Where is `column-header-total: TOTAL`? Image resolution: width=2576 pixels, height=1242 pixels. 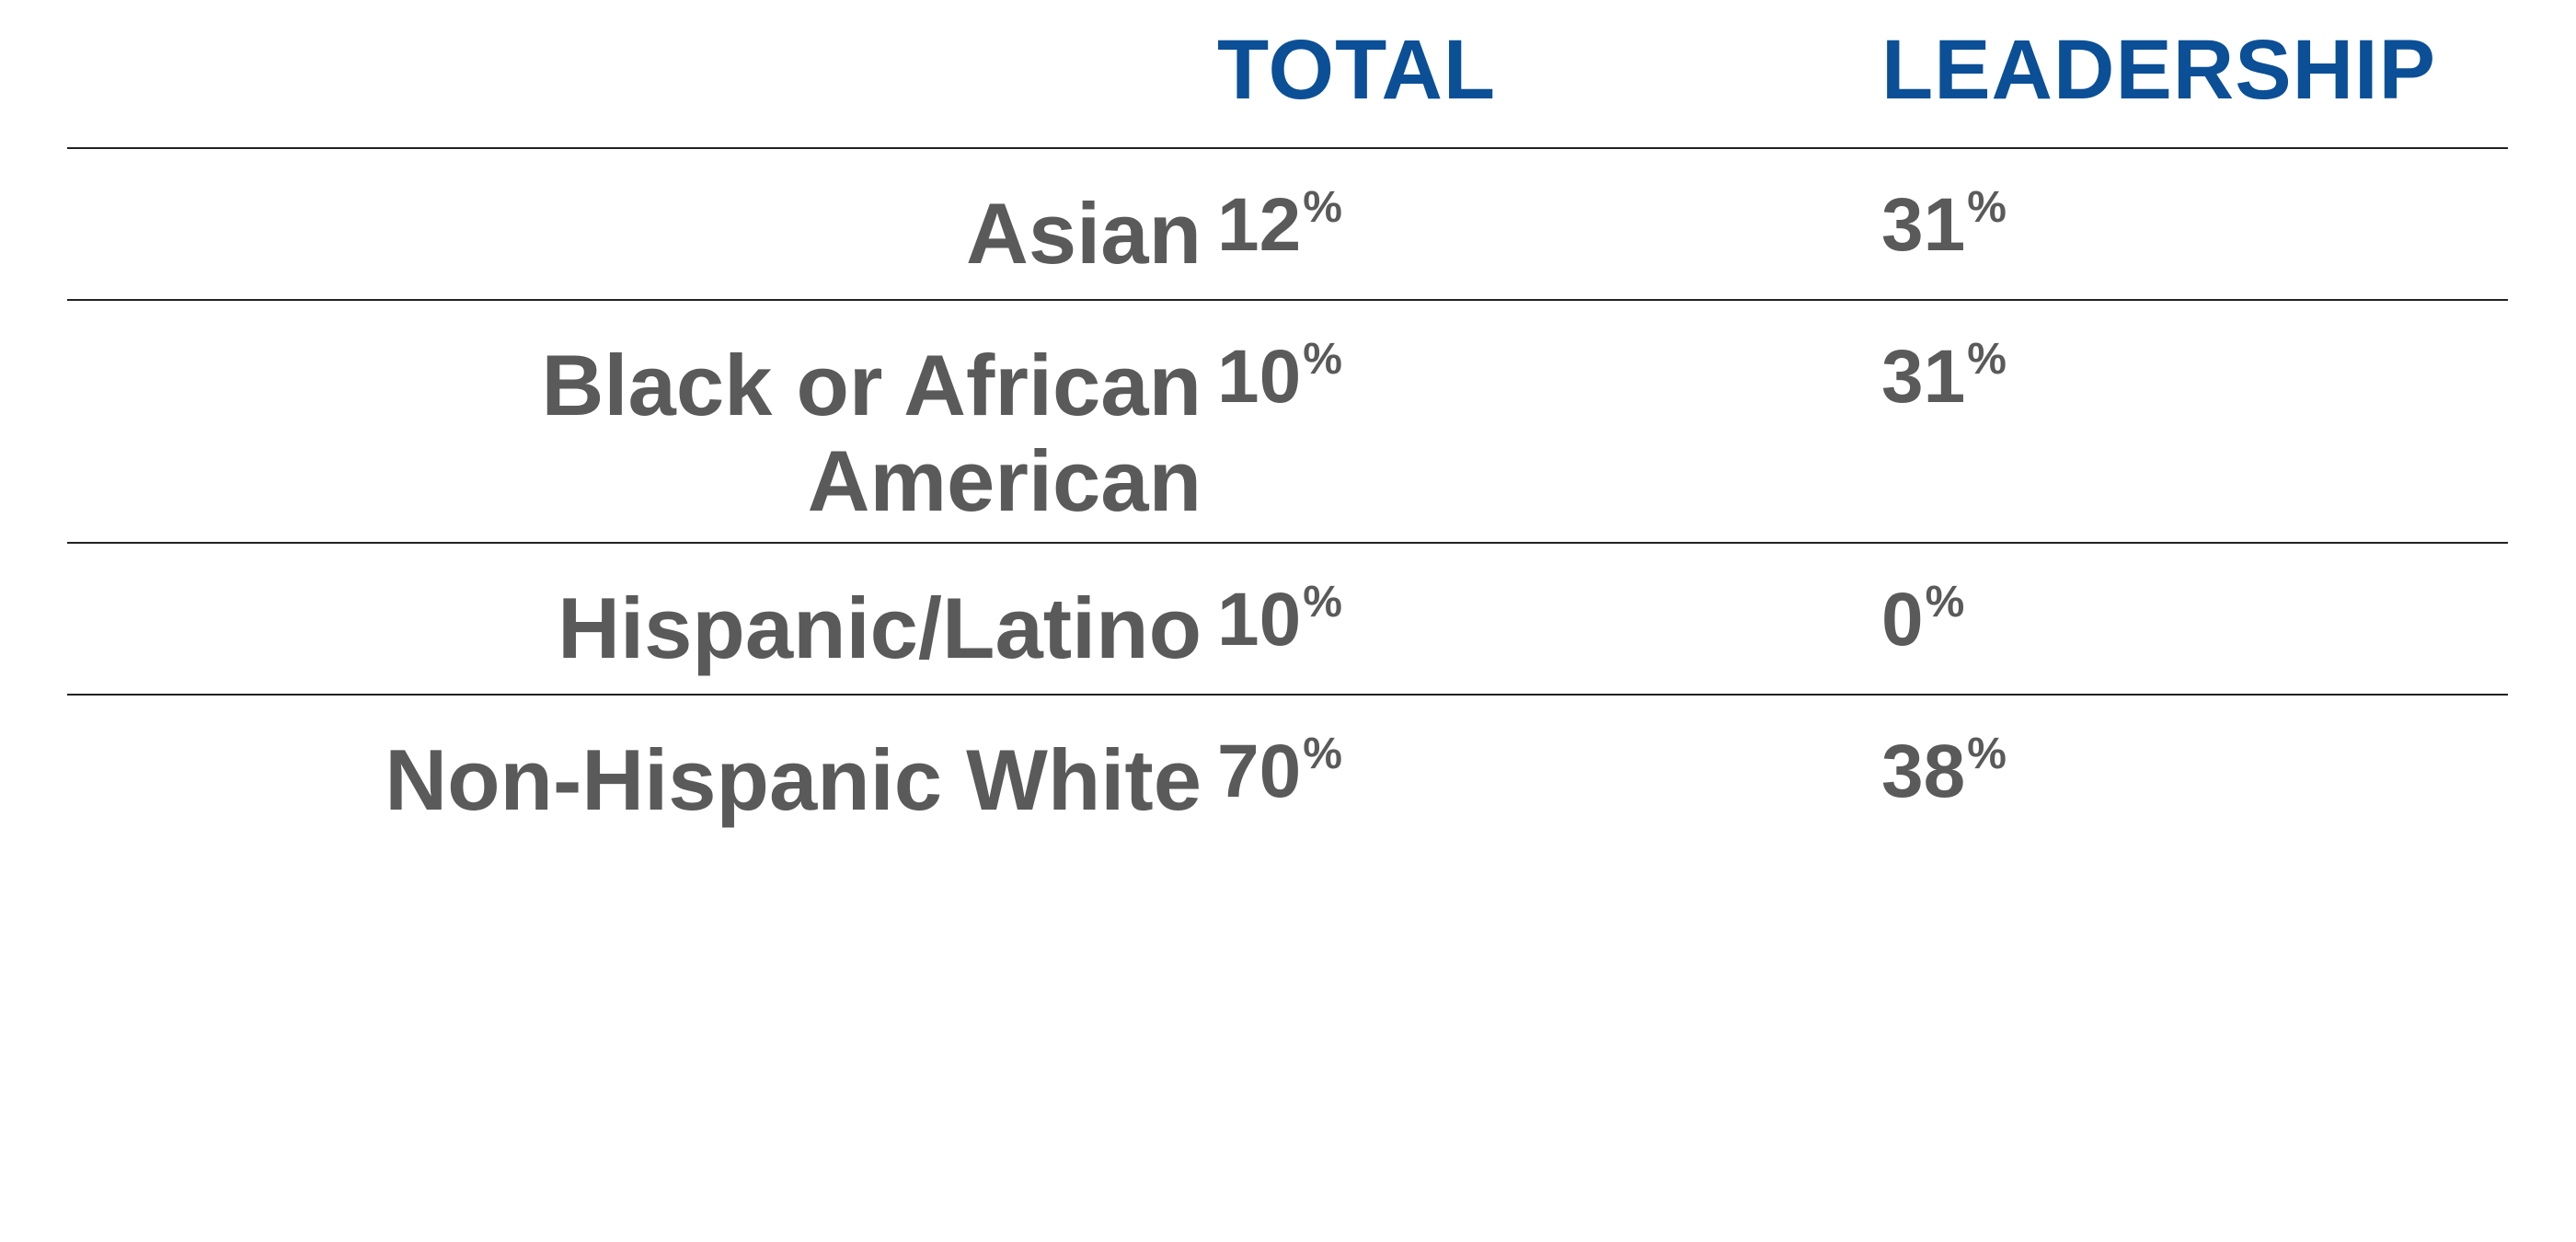 column-header-total: TOTAL is located at coordinates (1357, 70).